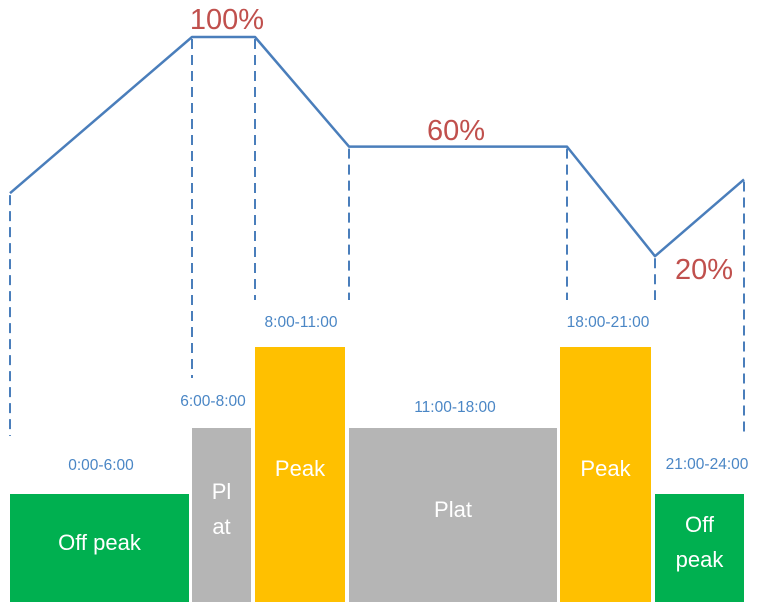 The height and width of the screenshot is (602, 761). Describe the element at coordinates (456, 131) in the screenshot. I see `load-label-60: 60%` at that location.